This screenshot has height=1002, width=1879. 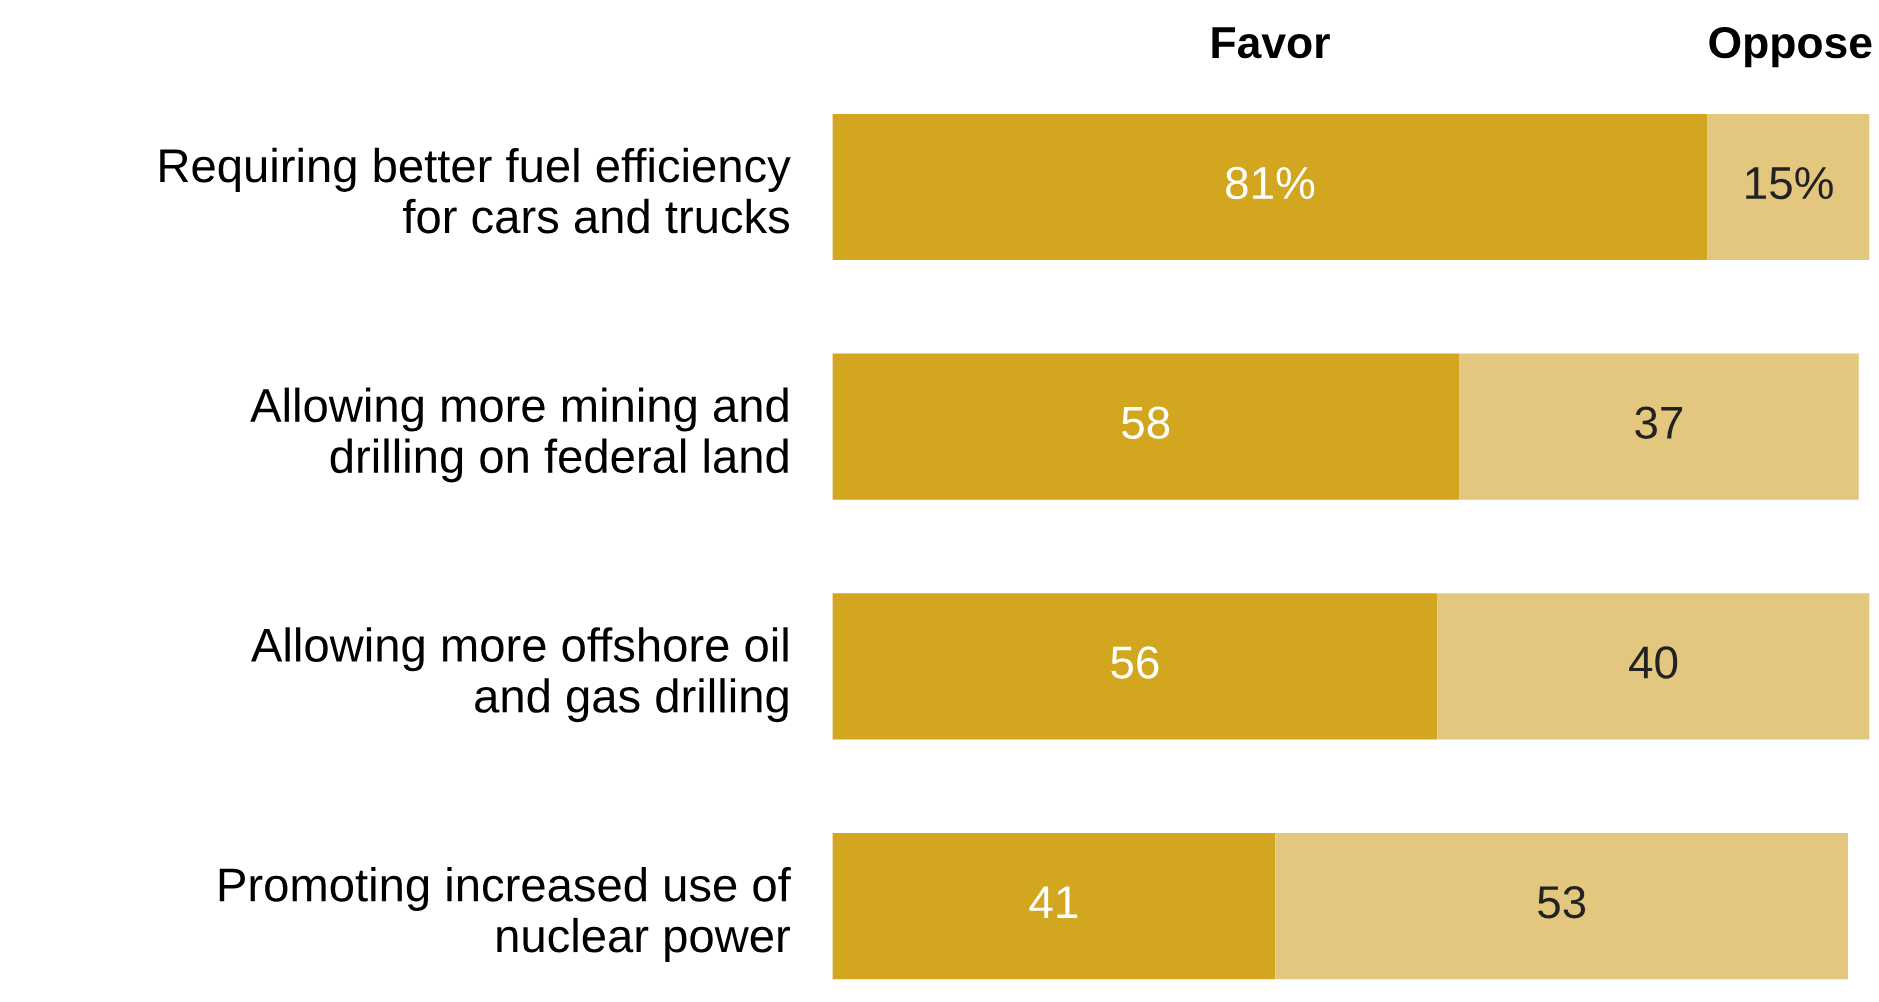 I want to click on data-label: 37, so click(x=1659, y=422).